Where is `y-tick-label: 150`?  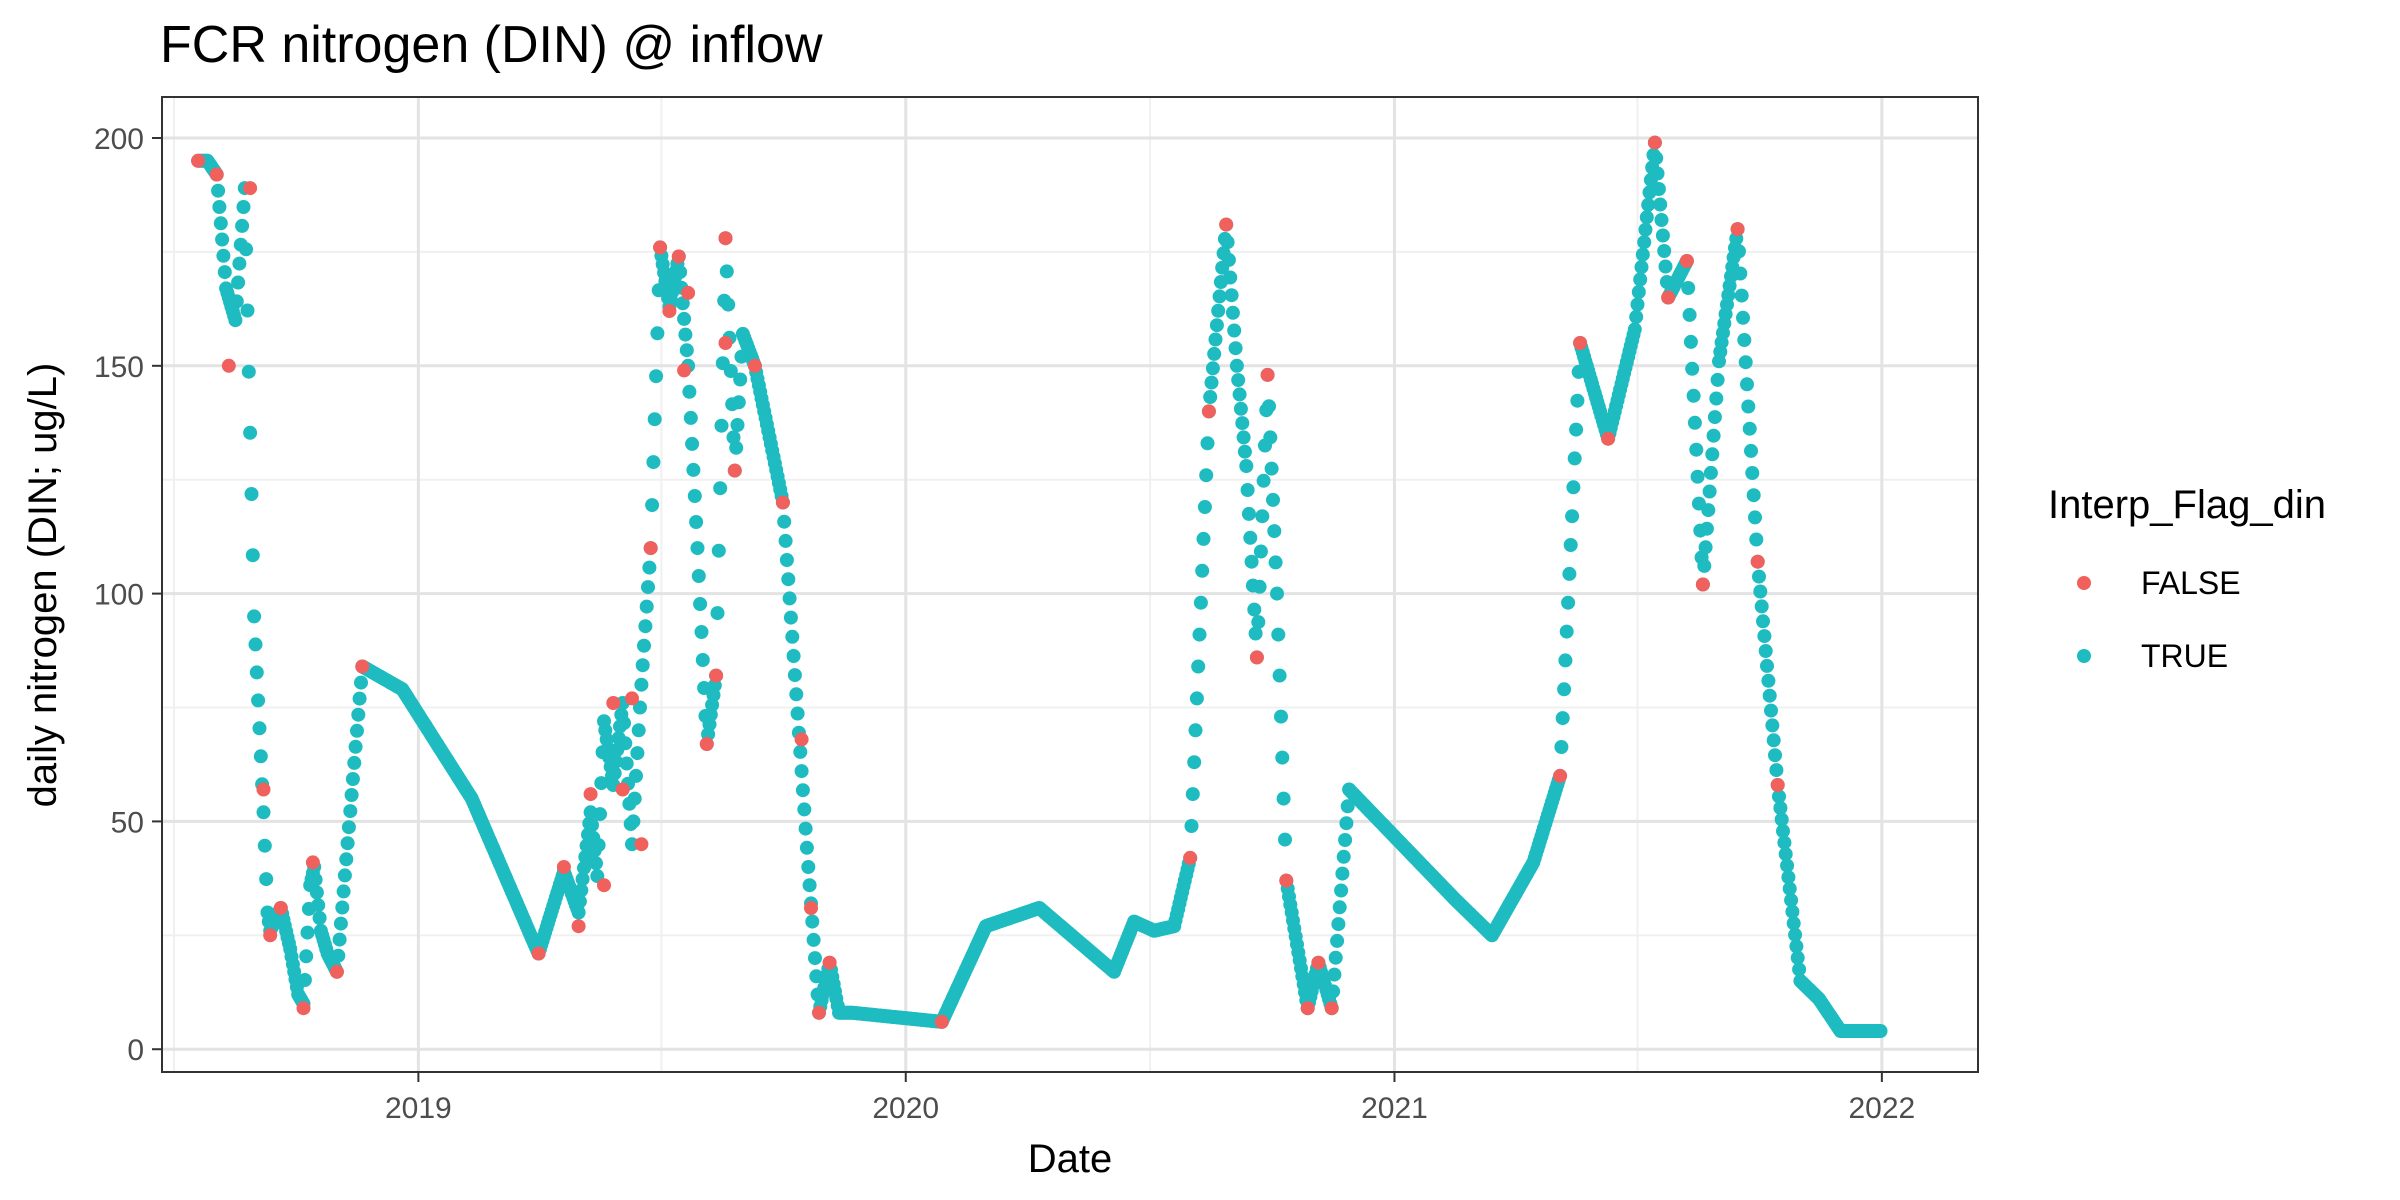
y-tick-label: 150 is located at coordinates (119, 367).